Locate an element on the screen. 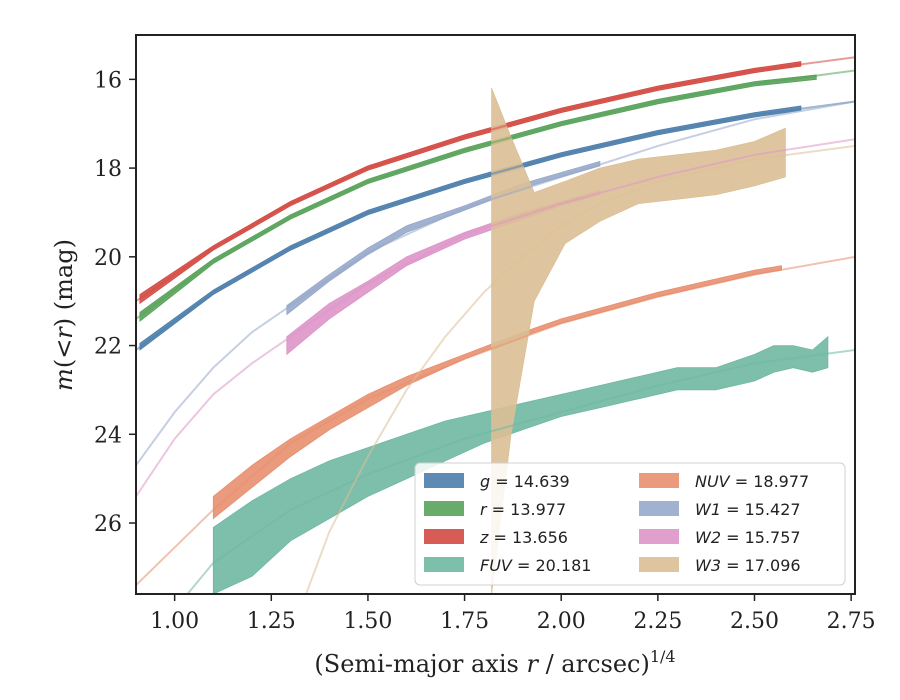  y-axis-label: m(<r) (mag) is located at coordinates (64, 315).